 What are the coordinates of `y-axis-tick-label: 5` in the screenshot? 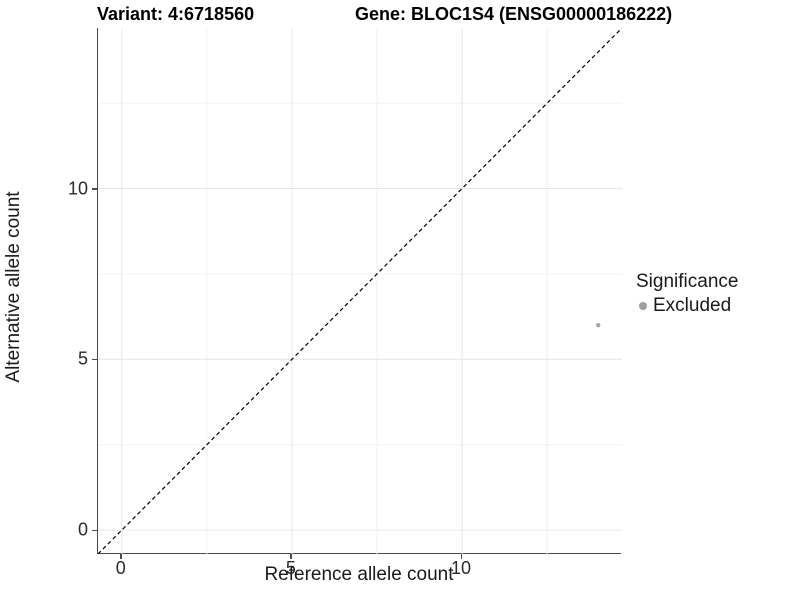 It's located at (82, 358).